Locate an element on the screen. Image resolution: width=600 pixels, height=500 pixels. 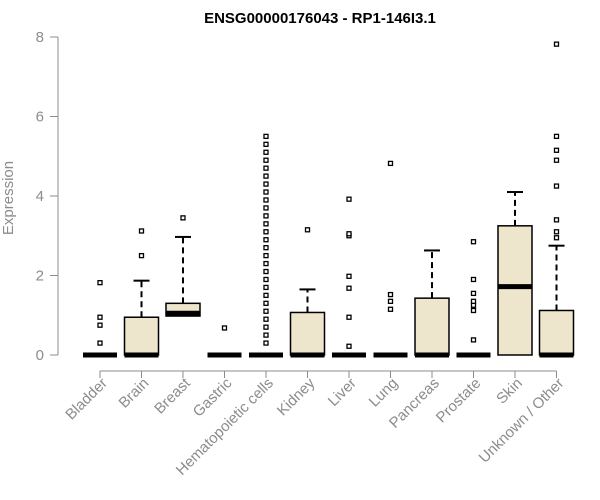
box-lung is located at coordinates (390, 259).